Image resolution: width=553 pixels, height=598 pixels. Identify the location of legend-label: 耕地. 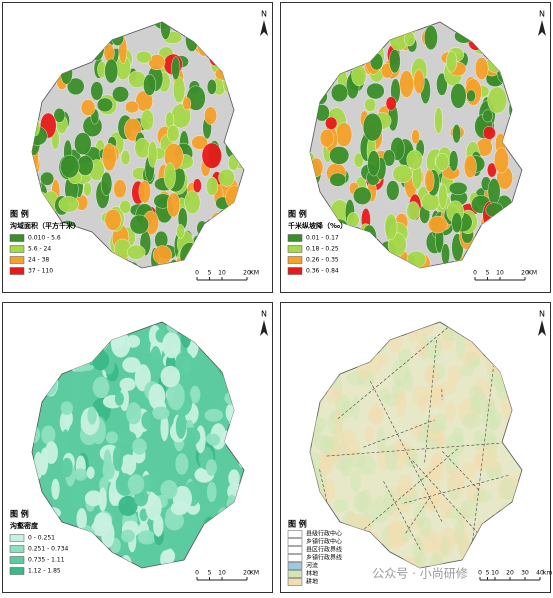
(312, 582).